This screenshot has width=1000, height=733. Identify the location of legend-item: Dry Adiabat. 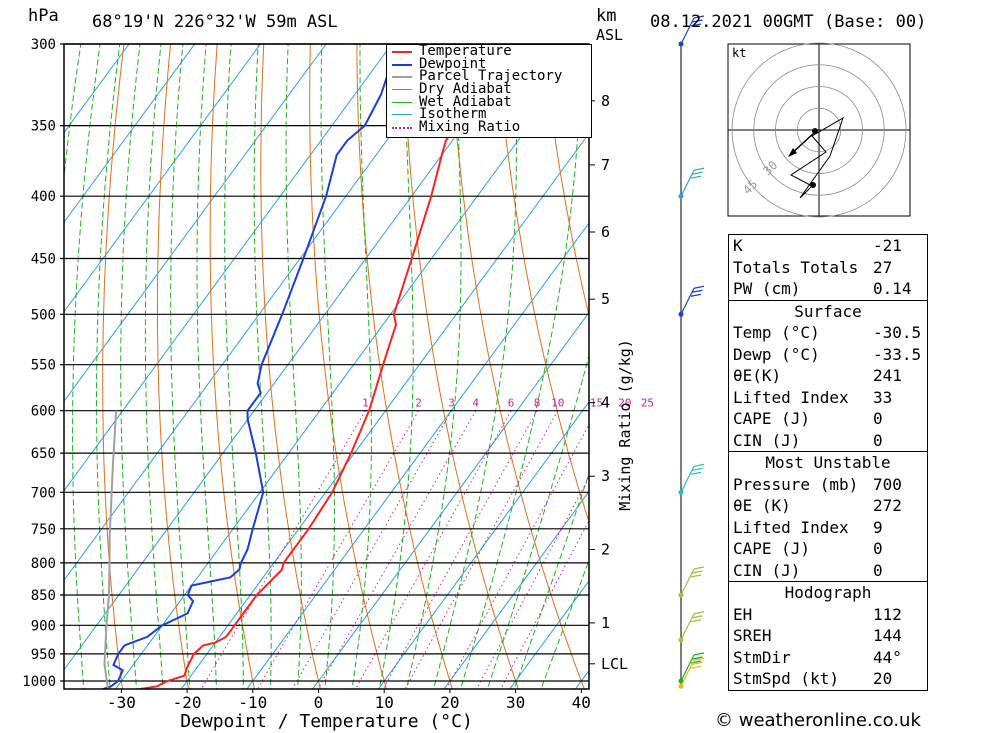
(489, 89).